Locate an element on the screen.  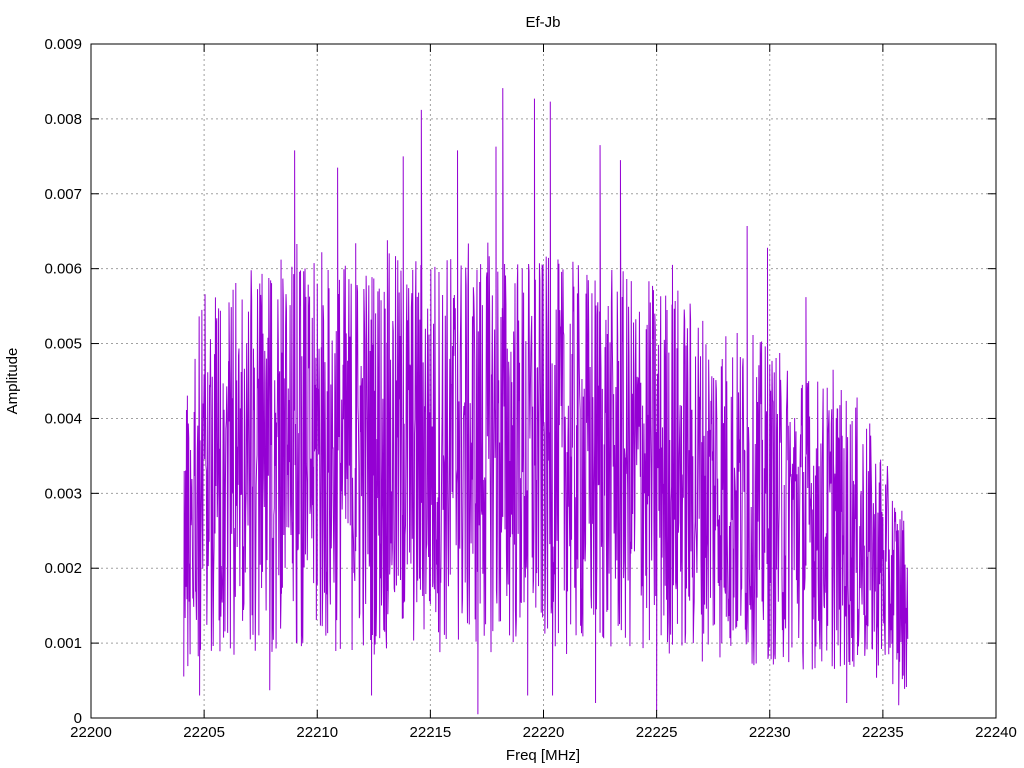
x-tick-label: 22210 is located at coordinates (317, 732).